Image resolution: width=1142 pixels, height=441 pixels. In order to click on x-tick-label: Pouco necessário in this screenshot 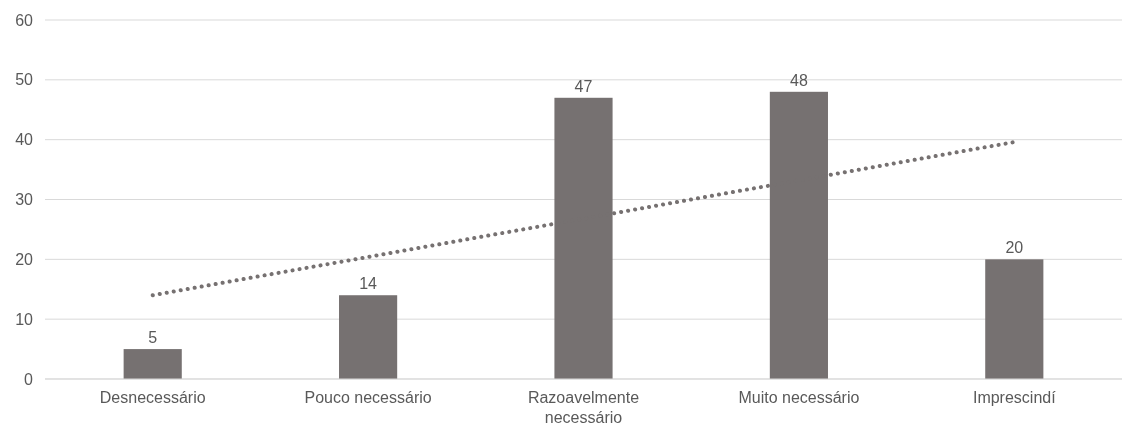, I will do `click(368, 397)`.